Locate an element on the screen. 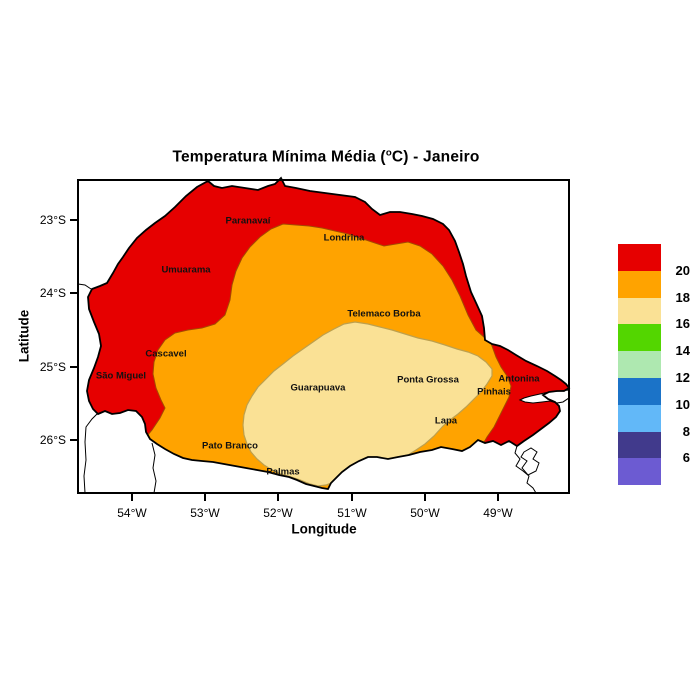 The height and width of the screenshot is (700, 700). city-label-são-miguel: São Miguel is located at coordinates (121, 376).